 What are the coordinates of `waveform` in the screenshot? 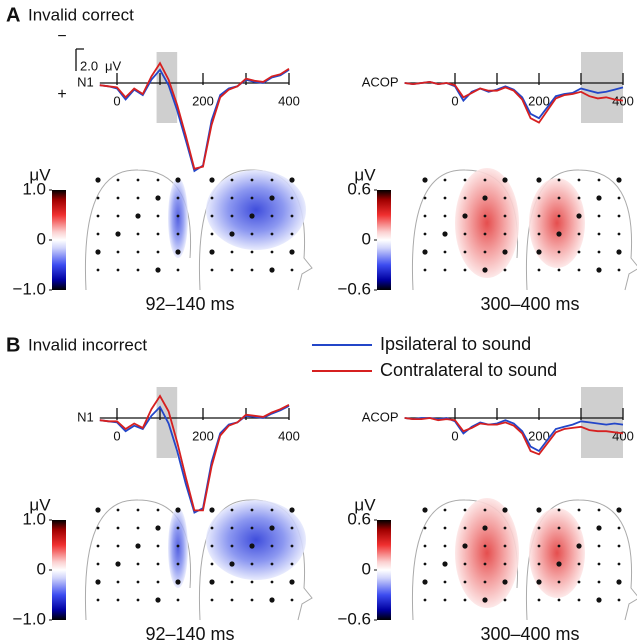 It's located at (194, 115).